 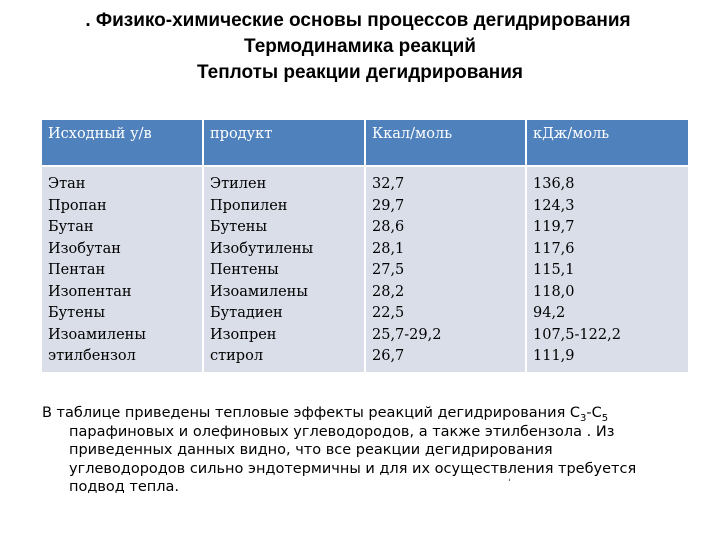 What do you see at coordinates (283, 143) in the screenshot?
I see `header-product: продукт` at bounding box center [283, 143].